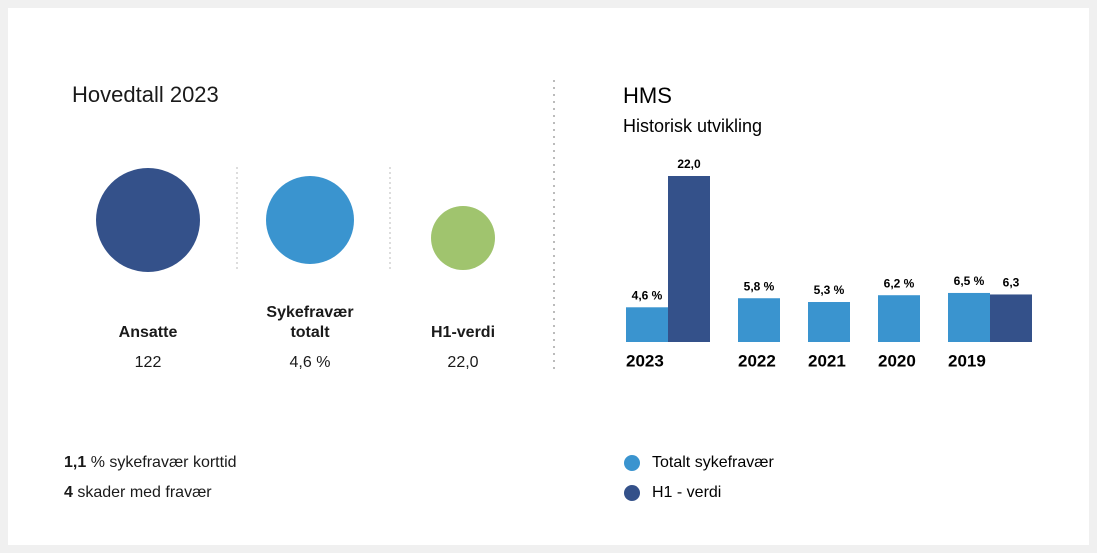 The height and width of the screenshot is (553, 1097). What do you see at coordinates (310, 362) in the screenshot?
I see `kf-value: 4,6 %` at bounding box center [310, 362].